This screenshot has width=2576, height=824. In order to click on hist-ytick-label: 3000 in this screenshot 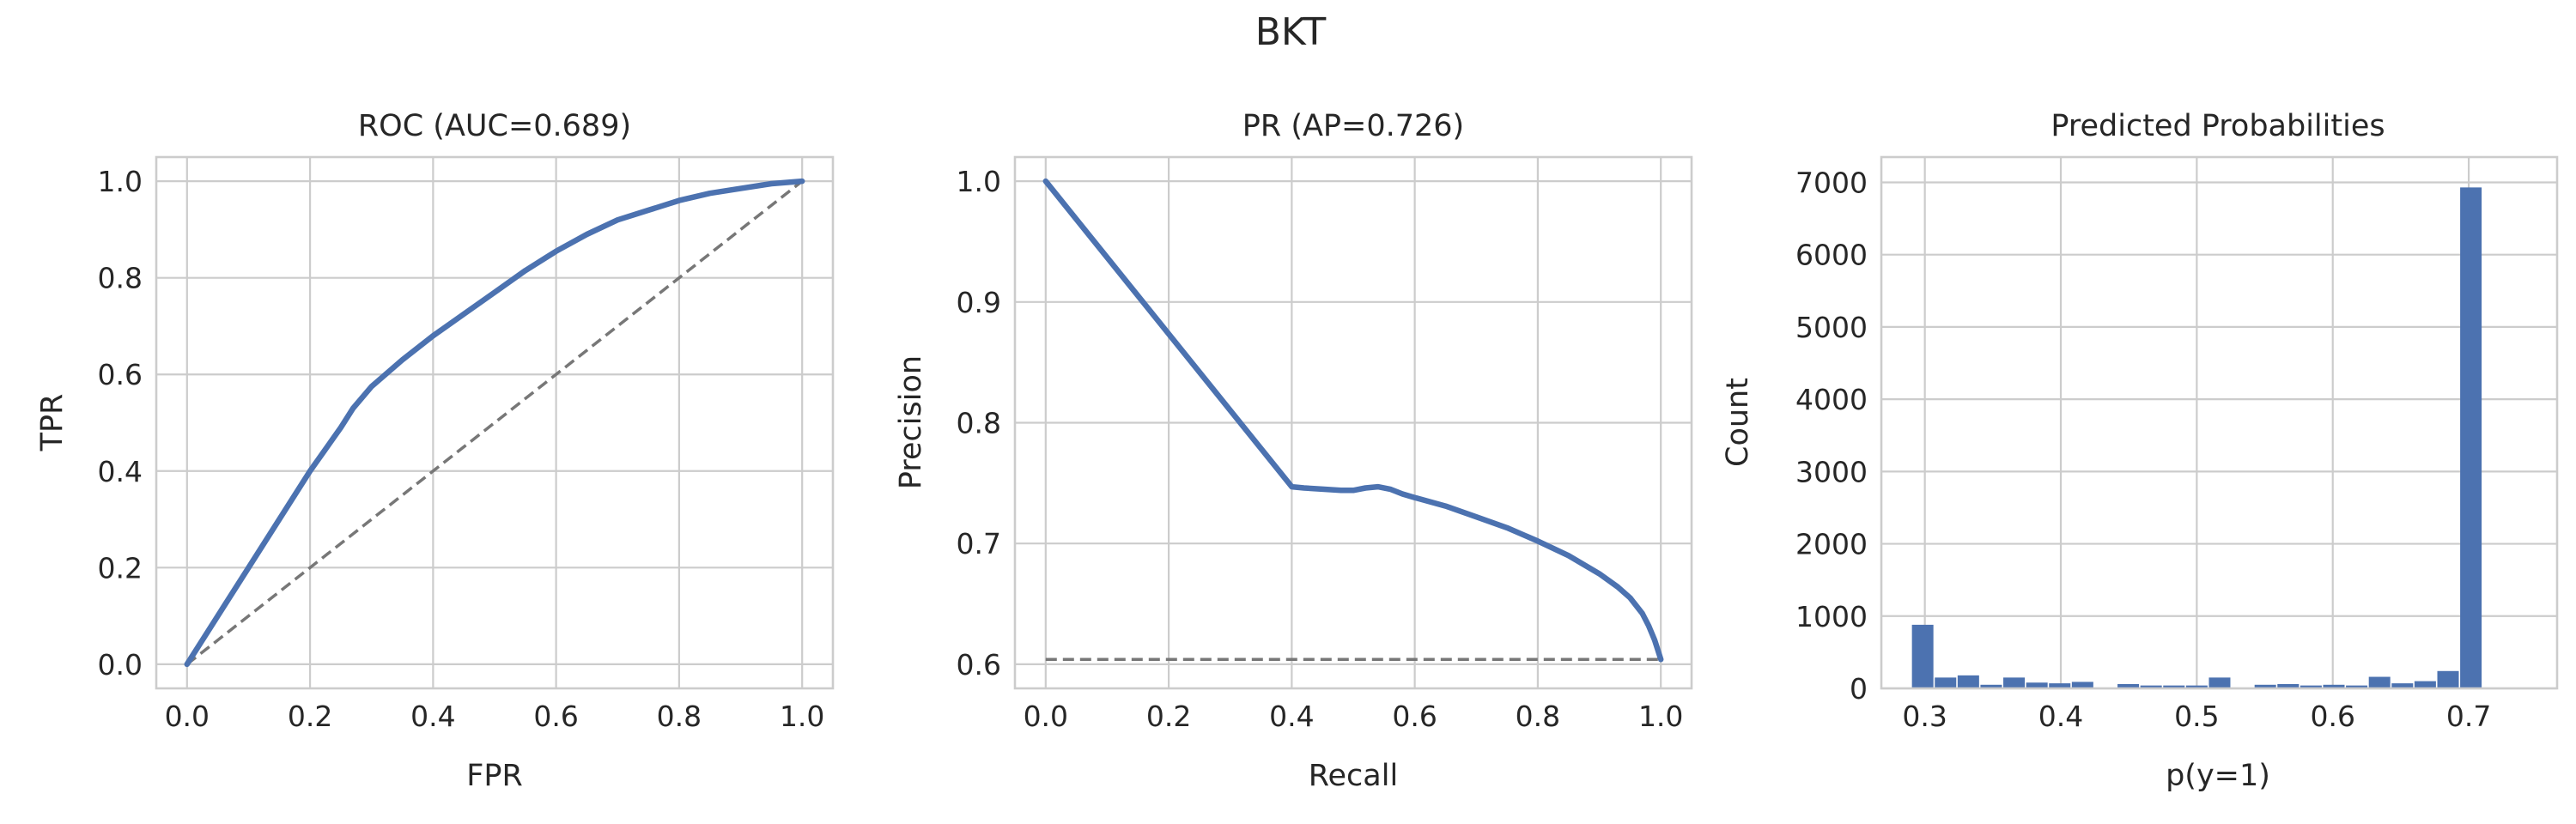, I will do `click(1831, 471)`.